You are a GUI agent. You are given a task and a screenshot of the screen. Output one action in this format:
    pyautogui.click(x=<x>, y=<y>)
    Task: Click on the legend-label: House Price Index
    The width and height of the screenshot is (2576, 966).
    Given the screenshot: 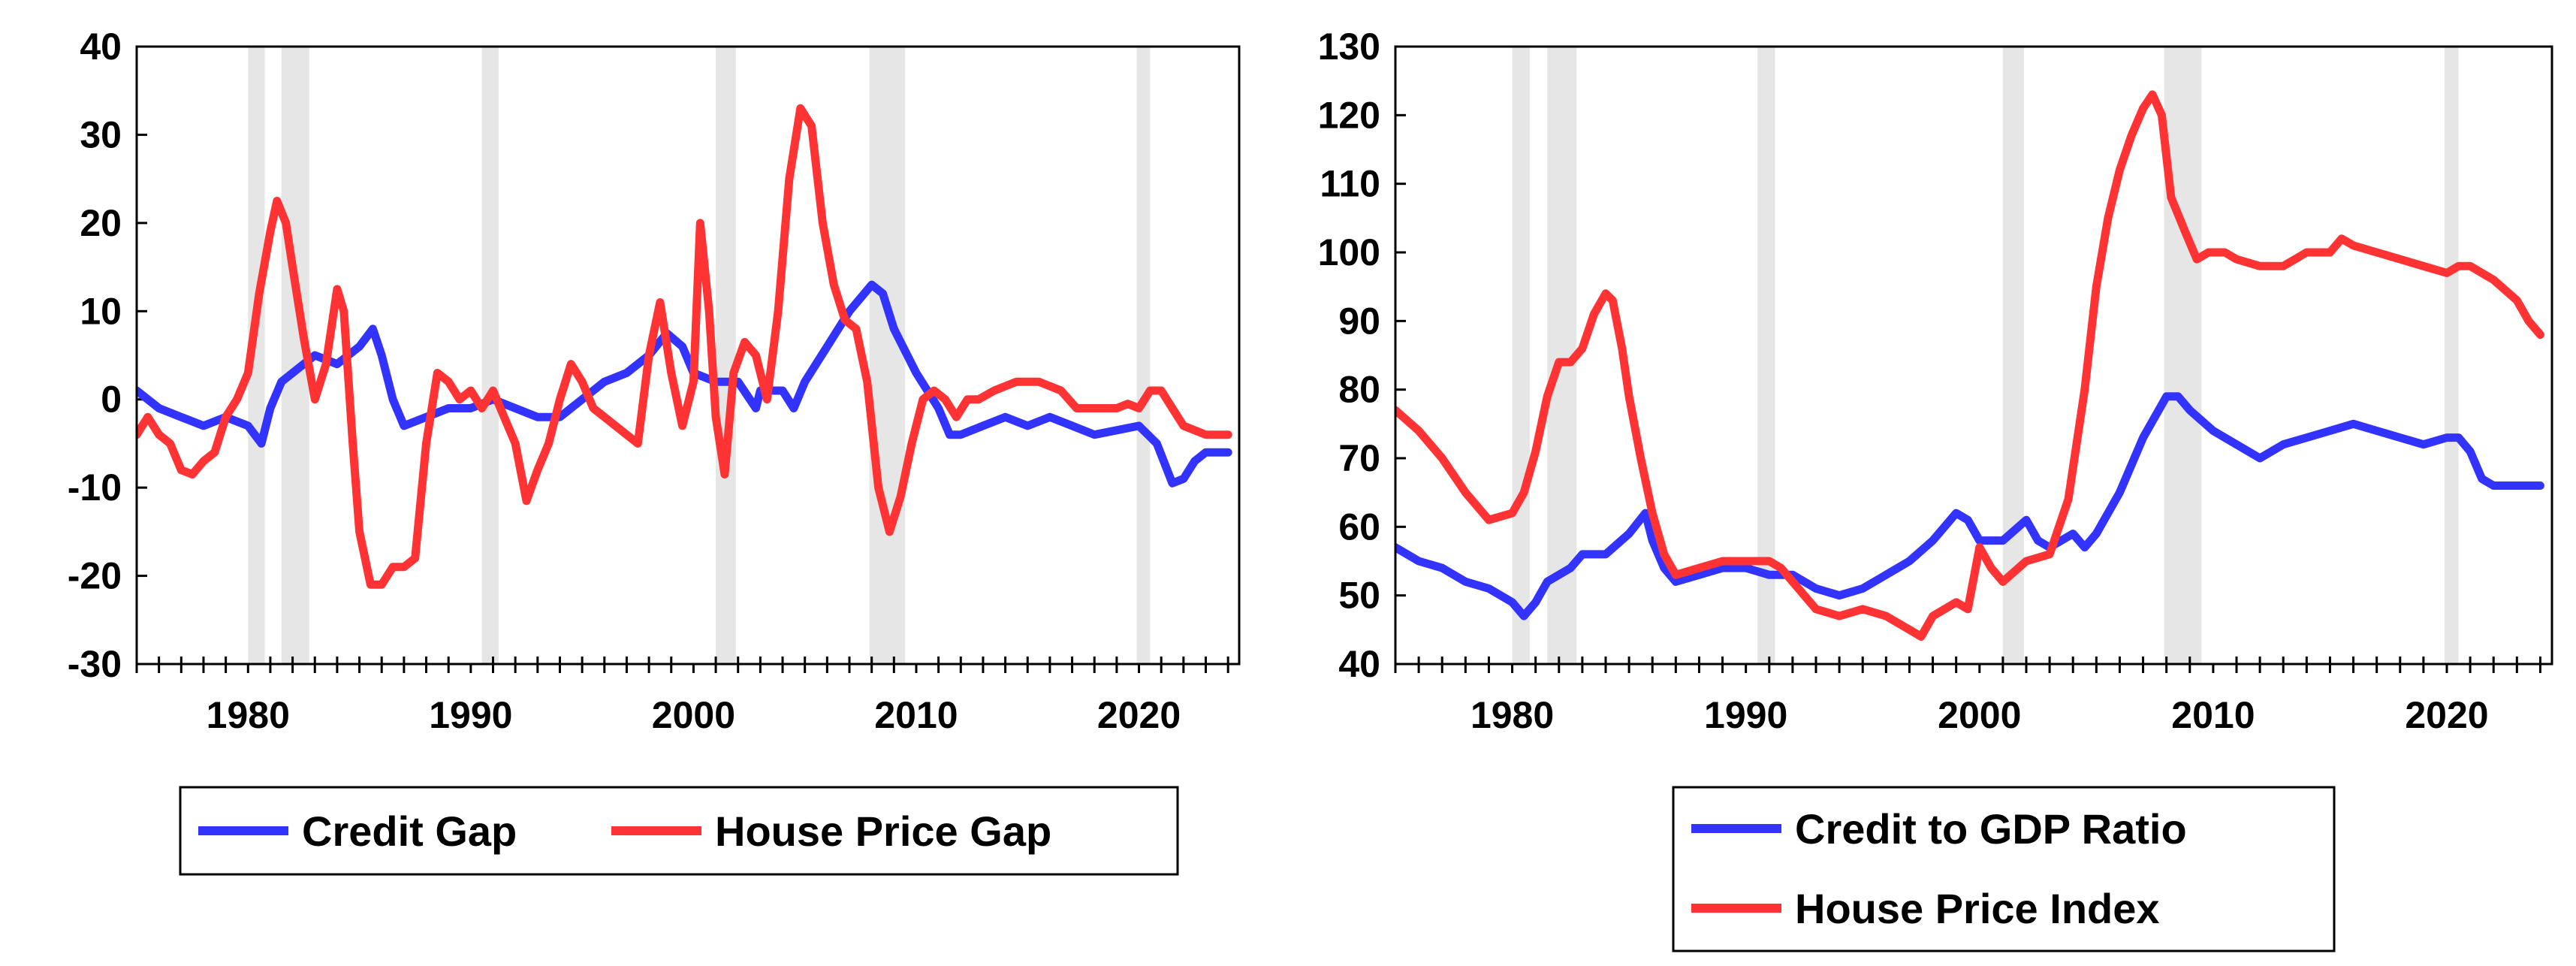 What is the action you would take?
    pyautogui.click(x=1978, y=908)
    